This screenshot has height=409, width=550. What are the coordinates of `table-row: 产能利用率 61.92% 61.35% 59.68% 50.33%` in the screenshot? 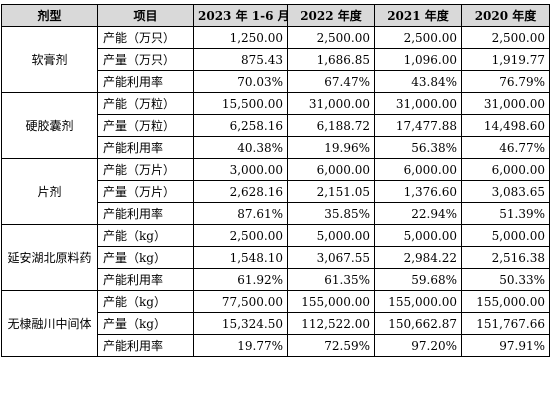 It's located at (276, 279).